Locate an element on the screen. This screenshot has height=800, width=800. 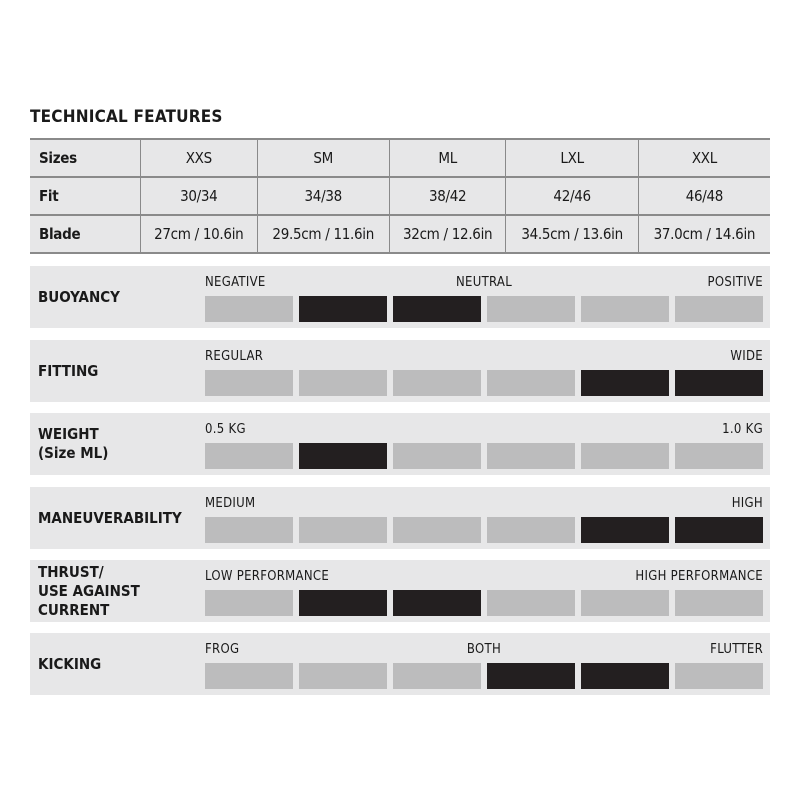
table-cell: 34.5cm / 13.6in is located at coordinates (572, 234).